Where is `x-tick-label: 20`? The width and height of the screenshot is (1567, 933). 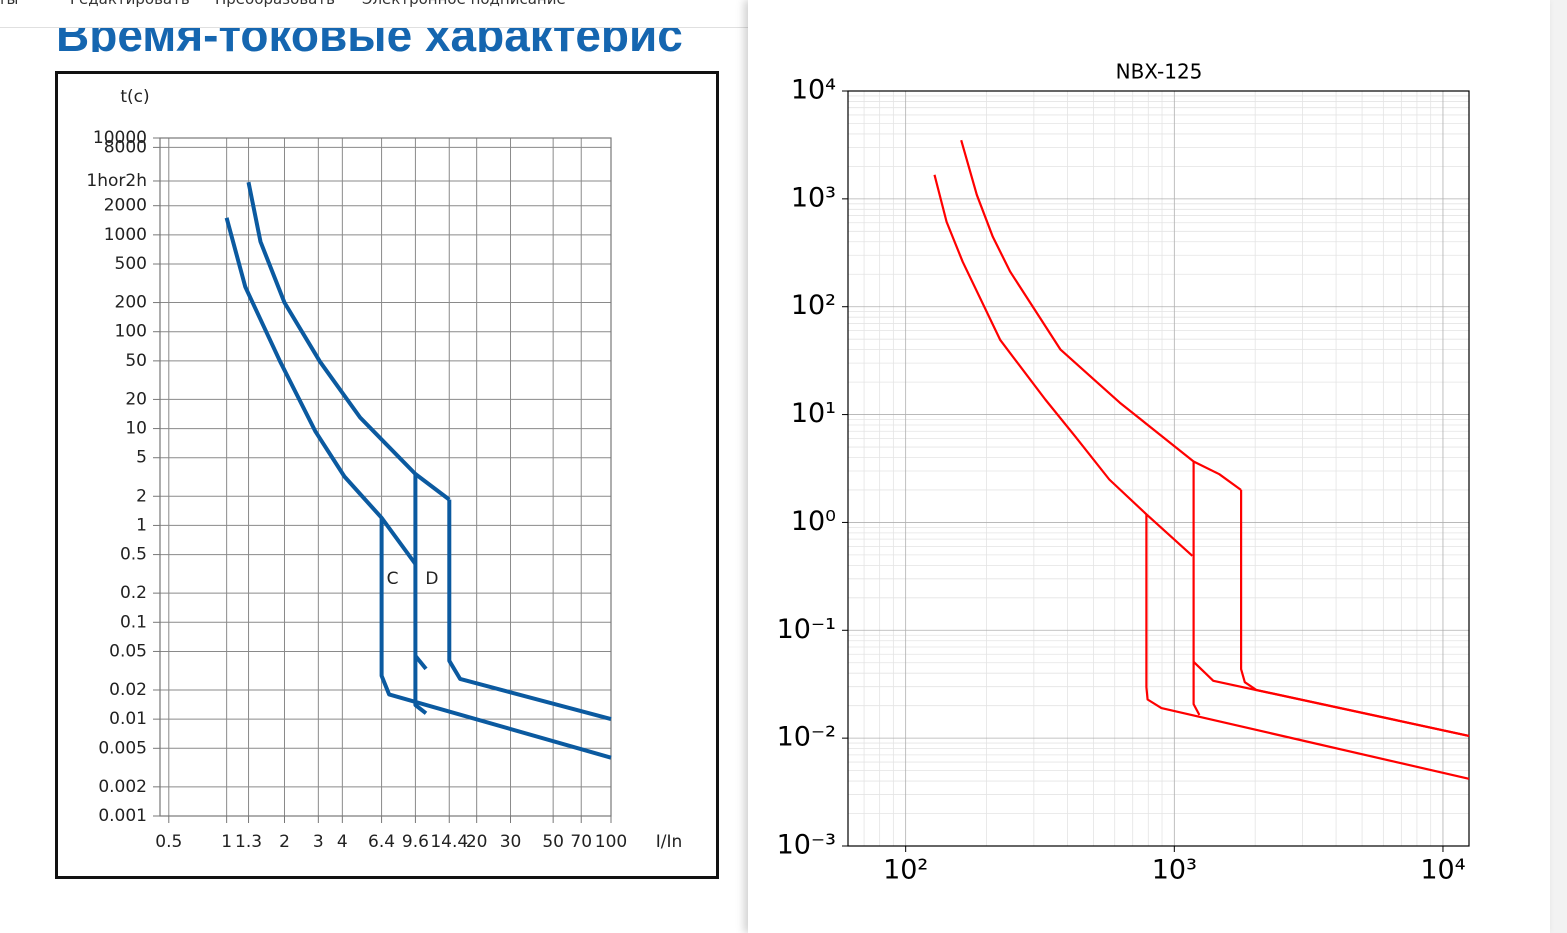
x-tick-label: 20 is located at coordinates (477, 842).